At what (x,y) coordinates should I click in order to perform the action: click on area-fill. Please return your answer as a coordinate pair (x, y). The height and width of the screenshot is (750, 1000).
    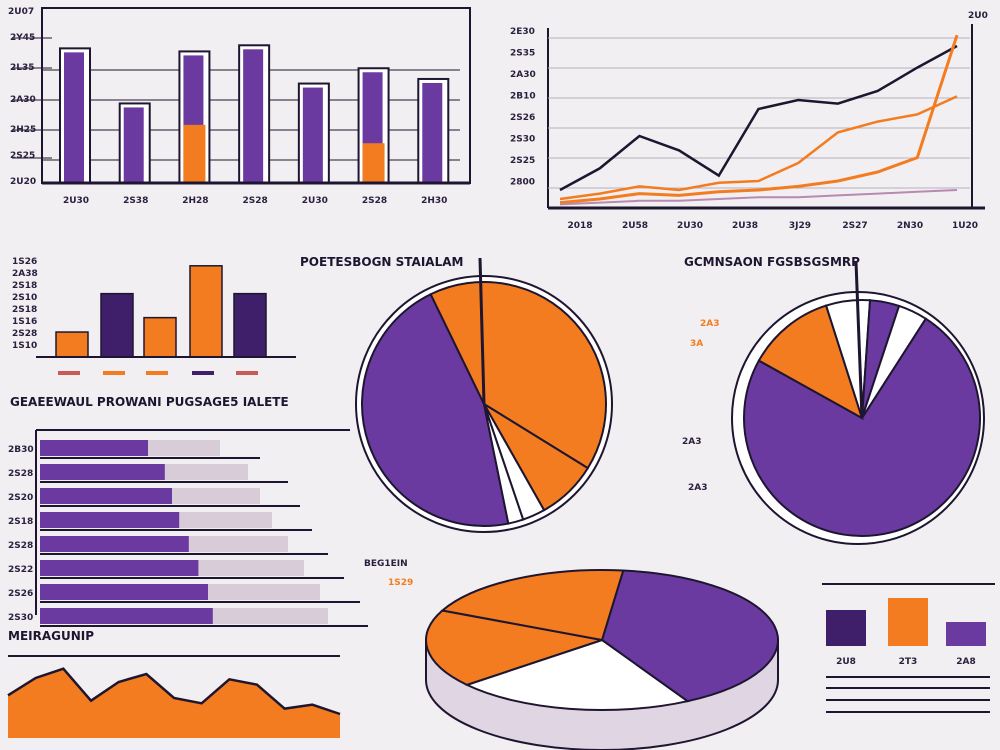
    Looking at the image, I should click on (174, 703).